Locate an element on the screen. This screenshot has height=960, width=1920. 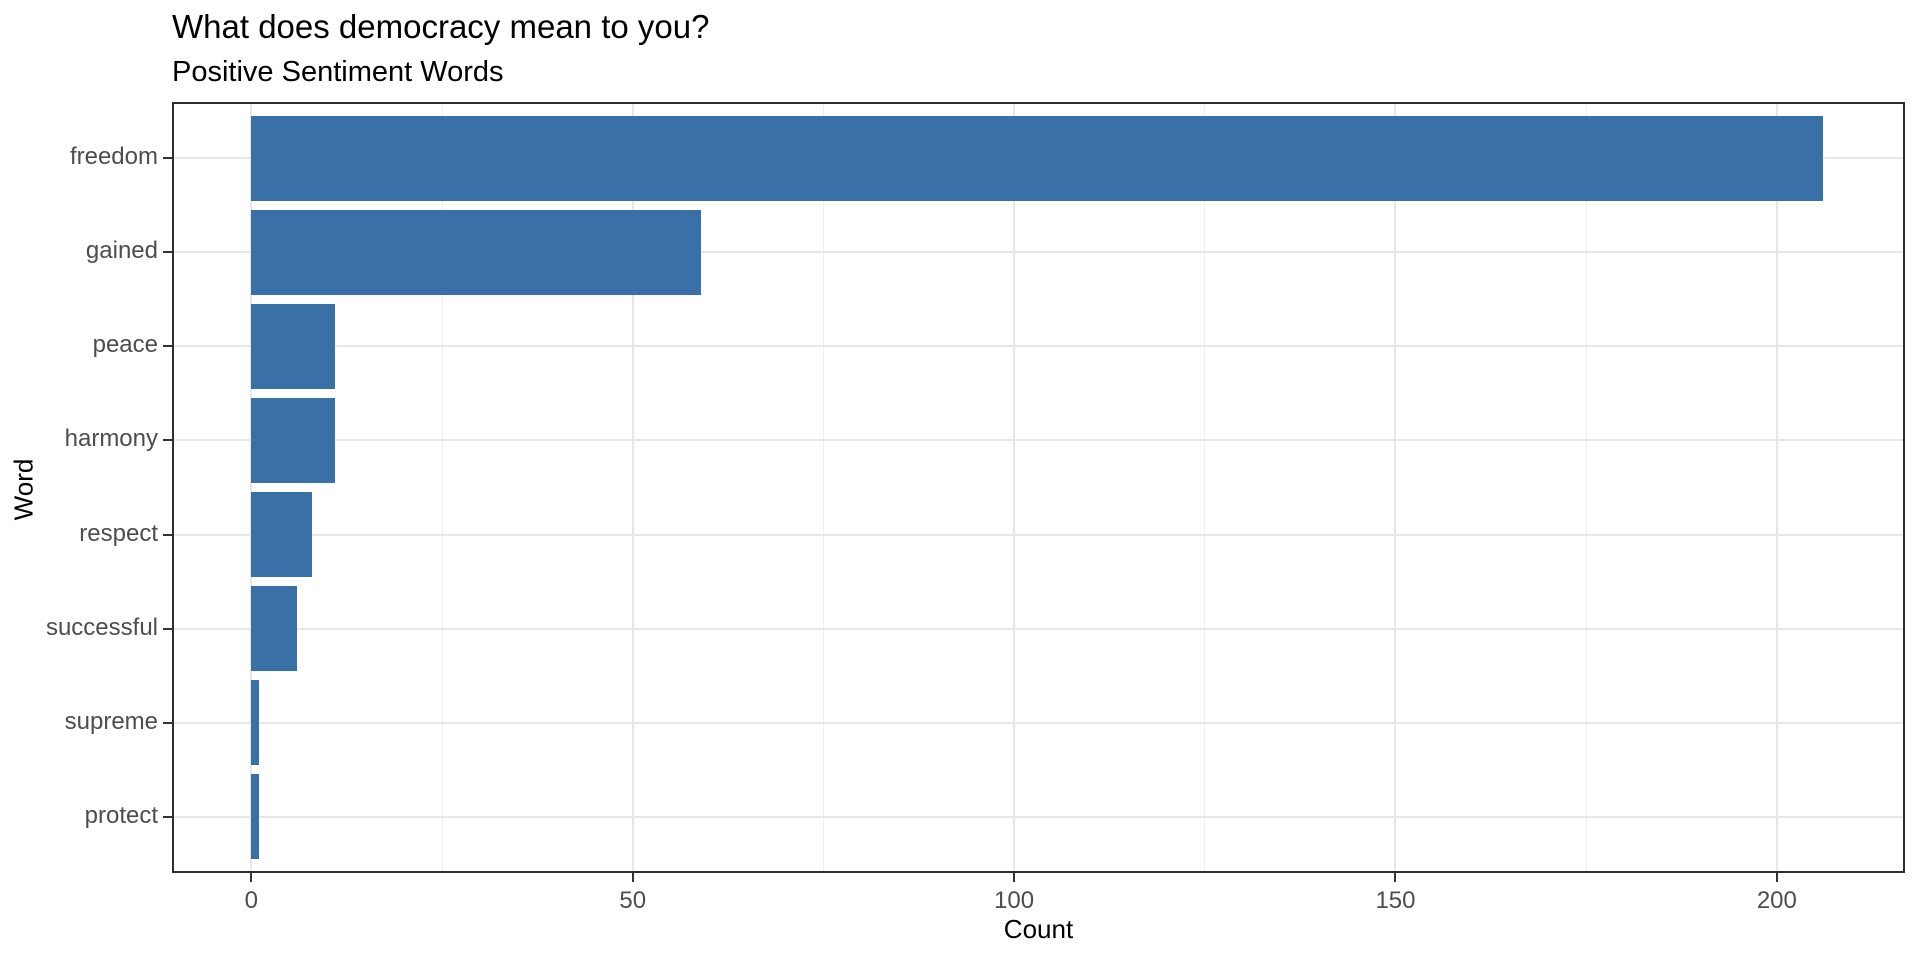
y-tick-label: respect is located at coordinates (118, 533).